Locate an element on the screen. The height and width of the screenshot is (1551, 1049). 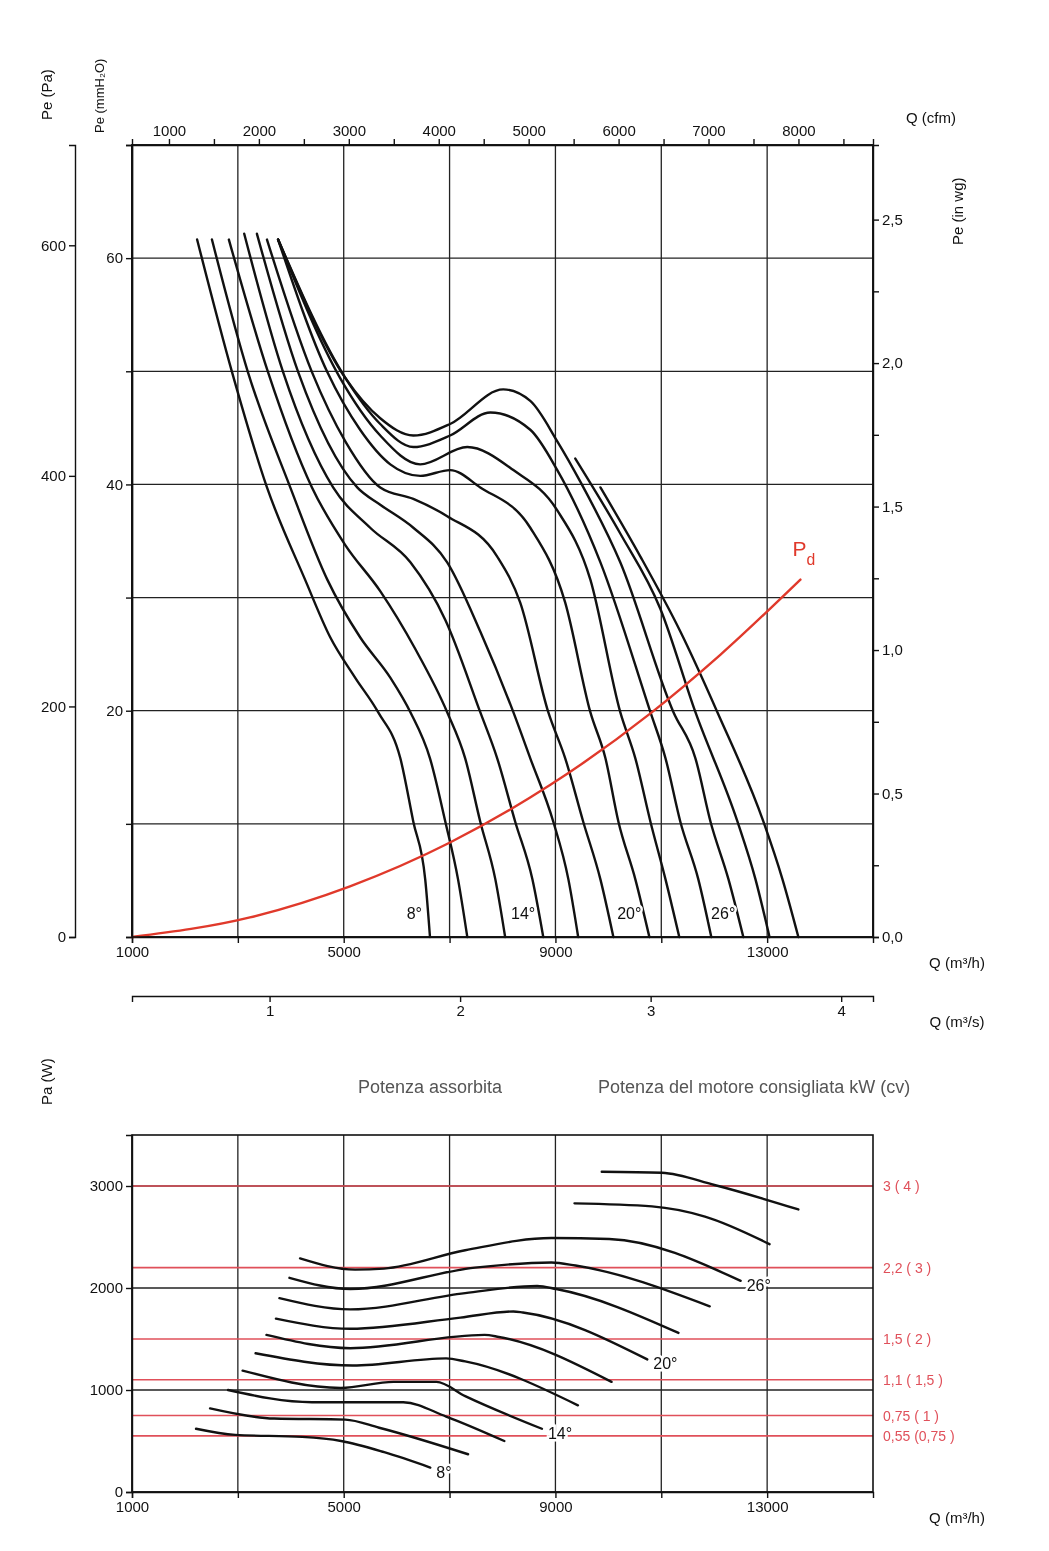
chart-subtitle: Potenza del motore consigliata kW (cv) is located at coordinates (754, 1087).